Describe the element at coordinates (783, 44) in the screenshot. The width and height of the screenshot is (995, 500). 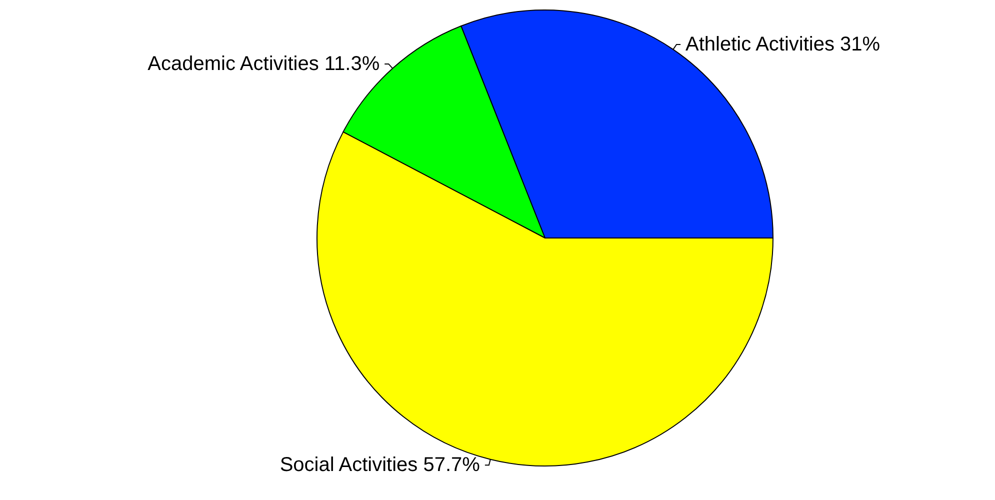
I see `slice-label: Athletic Activities 31%` at that location.